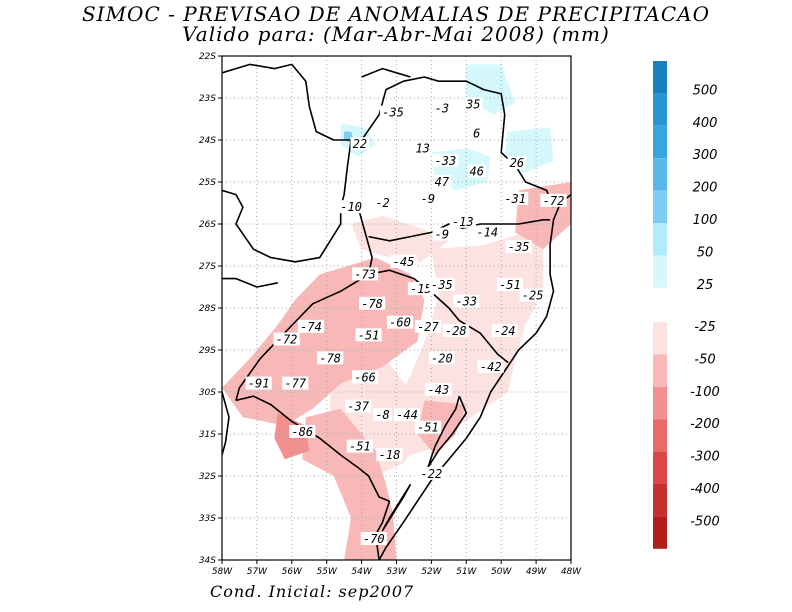 Image resolution: width=792 pixels, height=612 pixels. Describe the element at coordinates (207, 267) in the screenshot. I see `lat-tick-label: 27S` at that location.